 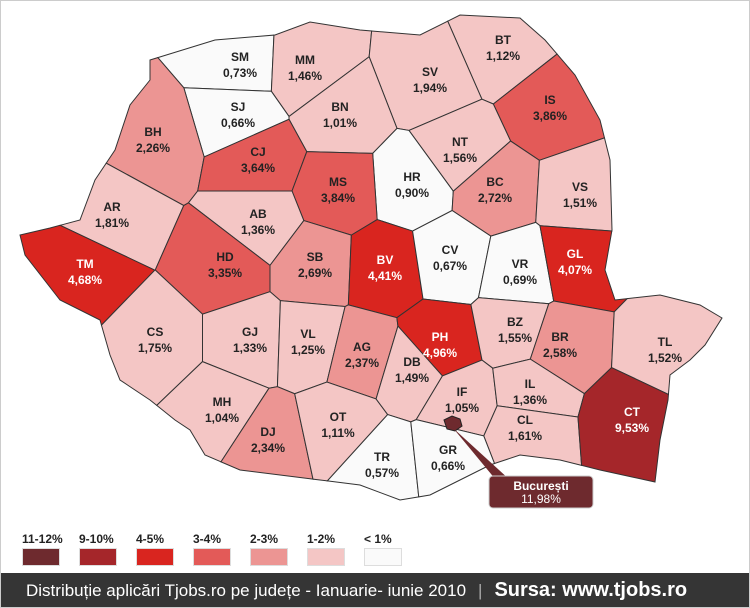 I want to click on county-code-label: SM, so click(x=240, y=57).